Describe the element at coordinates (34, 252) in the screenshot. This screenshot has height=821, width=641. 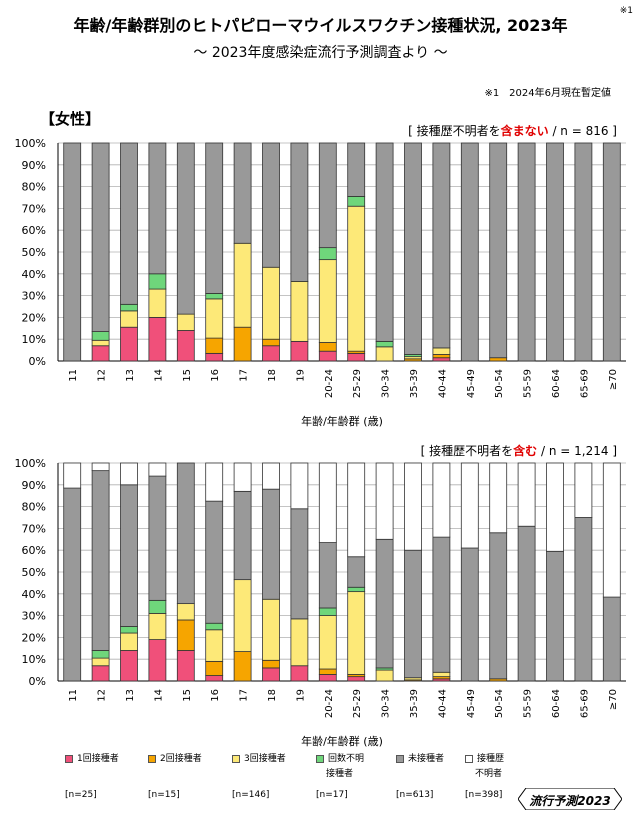
I see `chart1-ytick-label: 50%` at that location.